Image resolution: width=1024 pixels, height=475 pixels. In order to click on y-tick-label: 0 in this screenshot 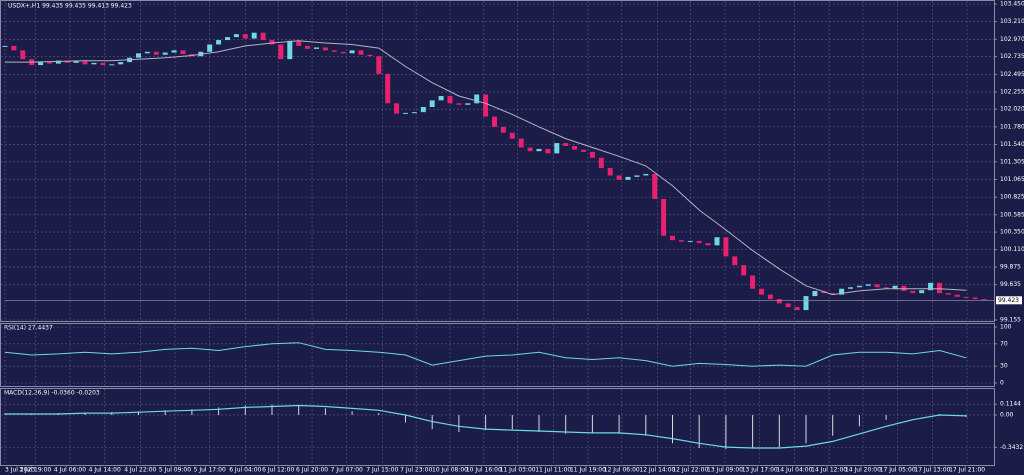, I will do `click(1002, 383)`.